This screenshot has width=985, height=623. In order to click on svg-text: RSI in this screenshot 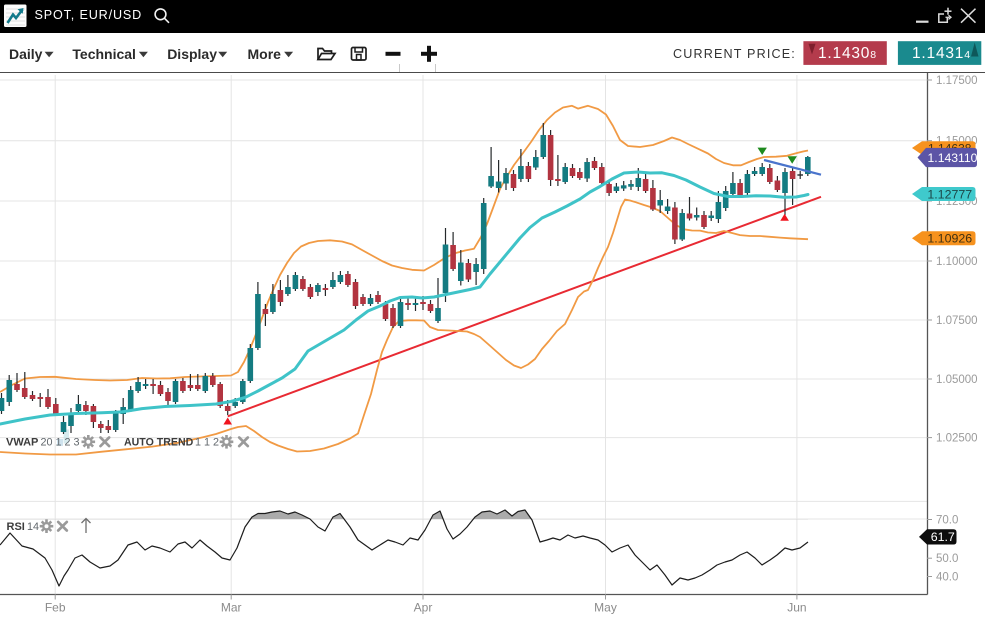, I will do `click(16, 527)`.